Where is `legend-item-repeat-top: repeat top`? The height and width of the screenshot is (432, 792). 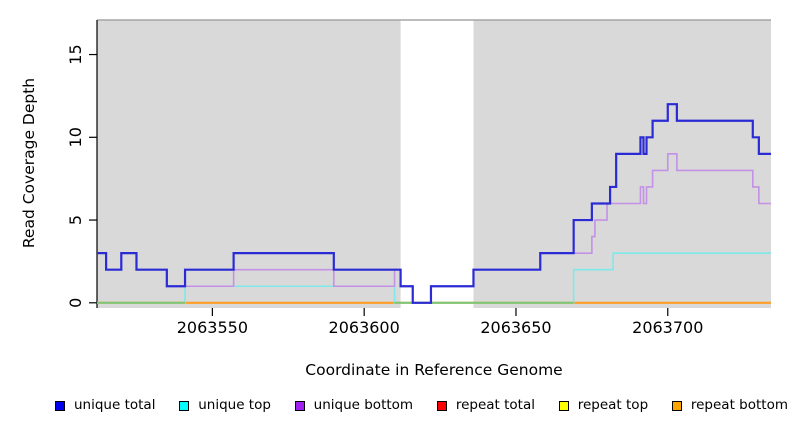
legend-item-repeat-top: repeat top is located at coordinates (603, 405).